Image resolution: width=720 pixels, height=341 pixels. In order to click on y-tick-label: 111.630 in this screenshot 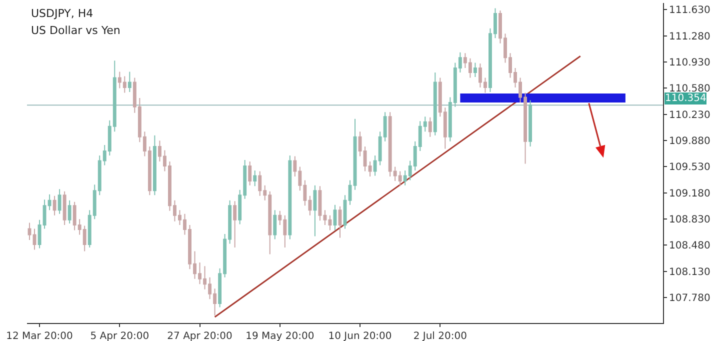, I will do `click(689, 10)`.